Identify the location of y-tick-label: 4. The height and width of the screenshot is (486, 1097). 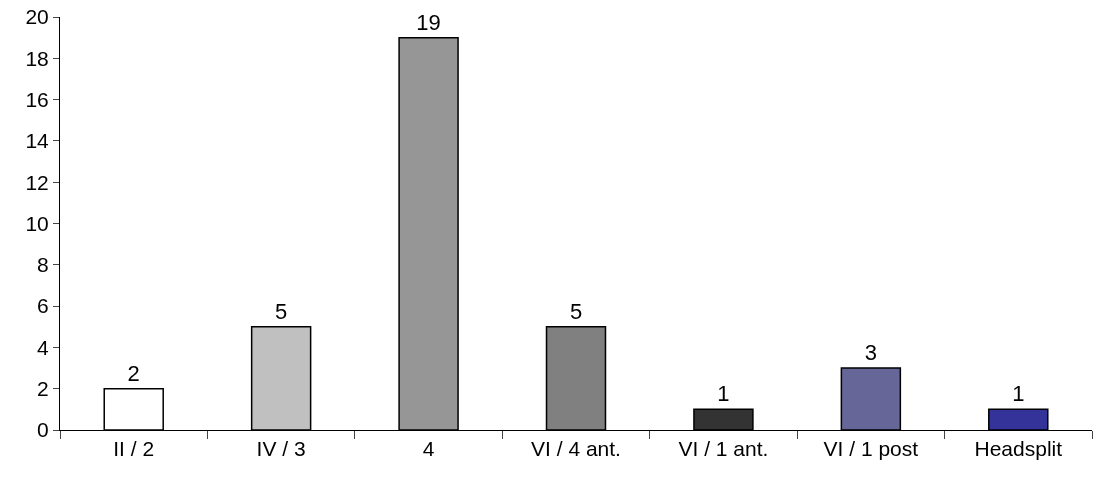
(43, 347).